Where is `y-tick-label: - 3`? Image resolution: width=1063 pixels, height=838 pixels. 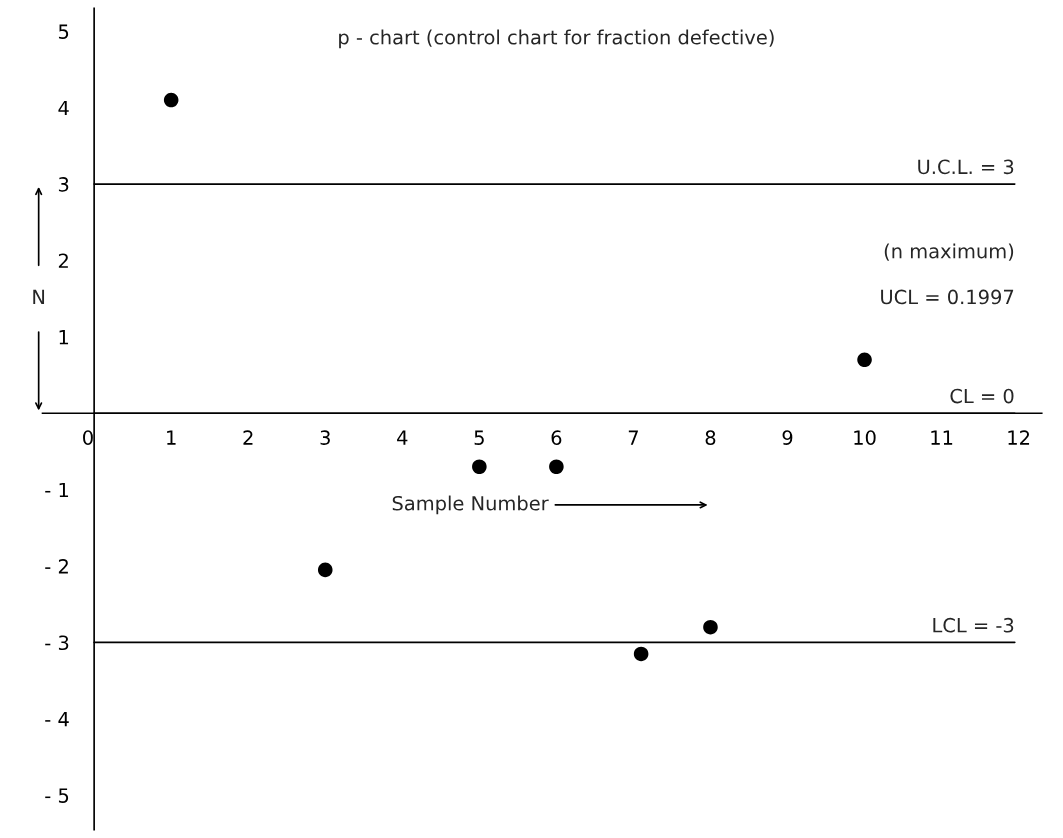
y-tick-label: - 3 is located at coordinates (57, 643).